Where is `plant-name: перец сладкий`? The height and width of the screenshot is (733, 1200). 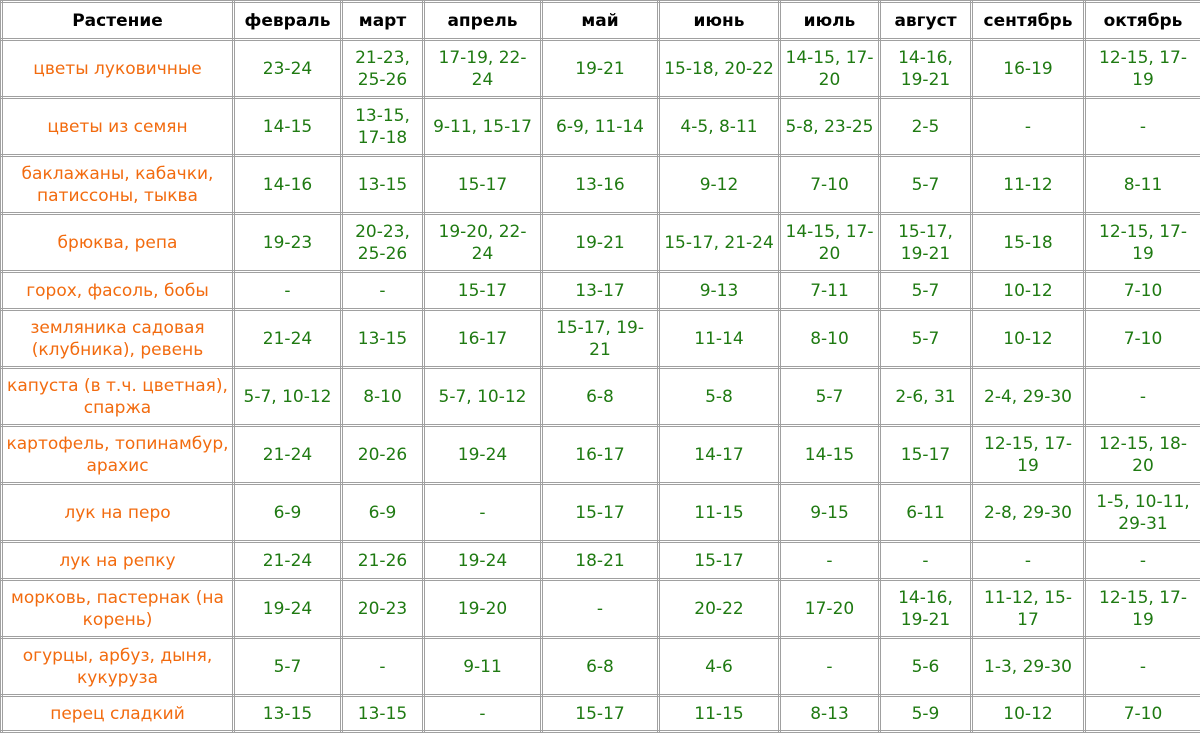 plant-name: перец сладкий is located at coordinates (118, 714).